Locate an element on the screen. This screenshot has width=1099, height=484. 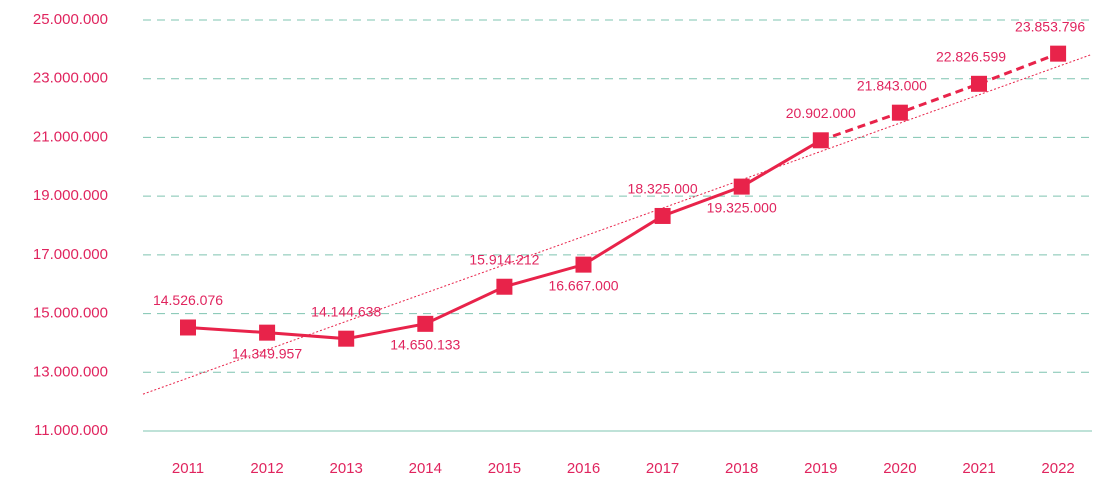
x-tick-label: 2017 is located at coordinates (662, 468).